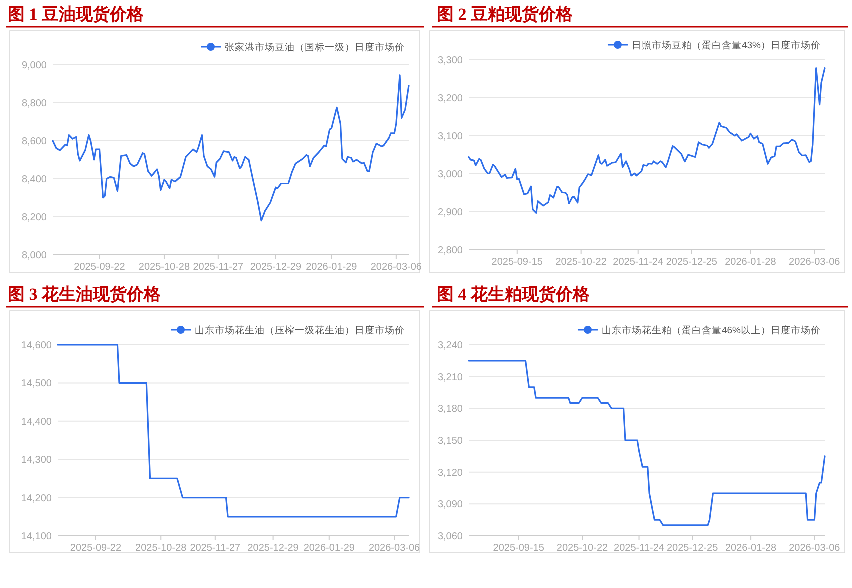  What do you see at coordinates (451, 346) in the screenshot?
I see `y-tick-label: 3,240` at bounding box center [451, 346].